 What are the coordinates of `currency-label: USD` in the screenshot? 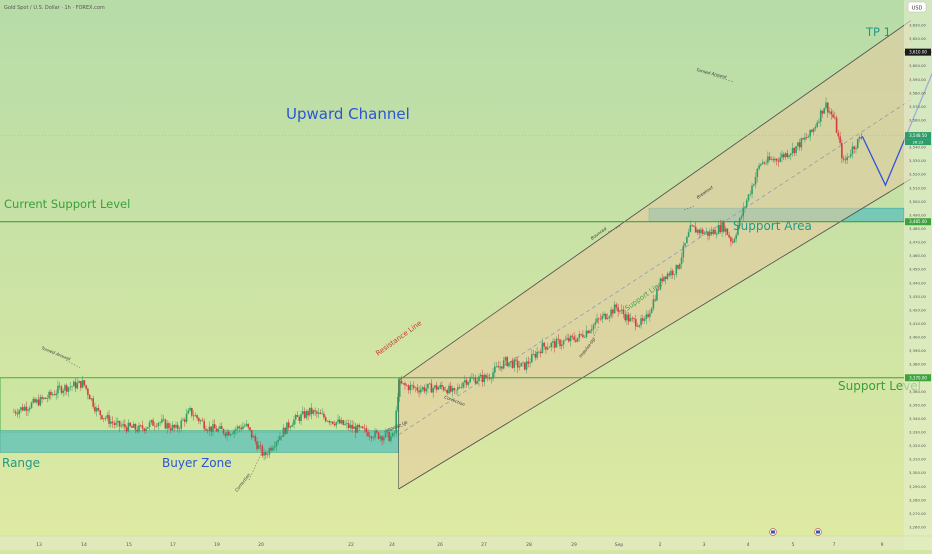 It's located at (917, 9).